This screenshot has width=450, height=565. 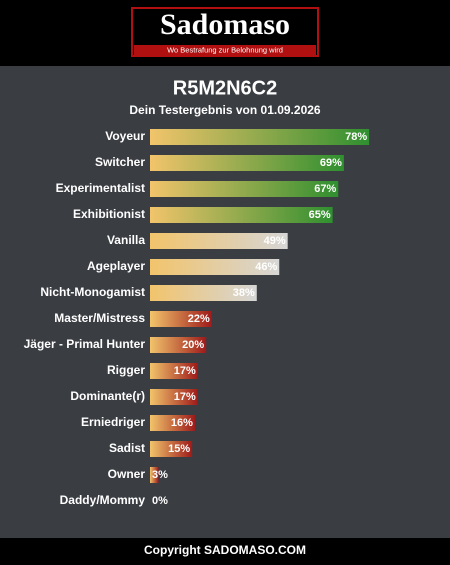 I want to click on value-label: 69%, so click(x=331, y=163).